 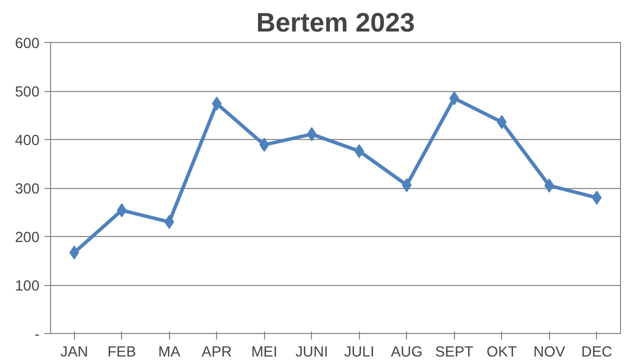 What do you see at coordinates (454, 352) in the screenshot?
I see `x-tick-label: SEPT` at bounding box center [454, 352].